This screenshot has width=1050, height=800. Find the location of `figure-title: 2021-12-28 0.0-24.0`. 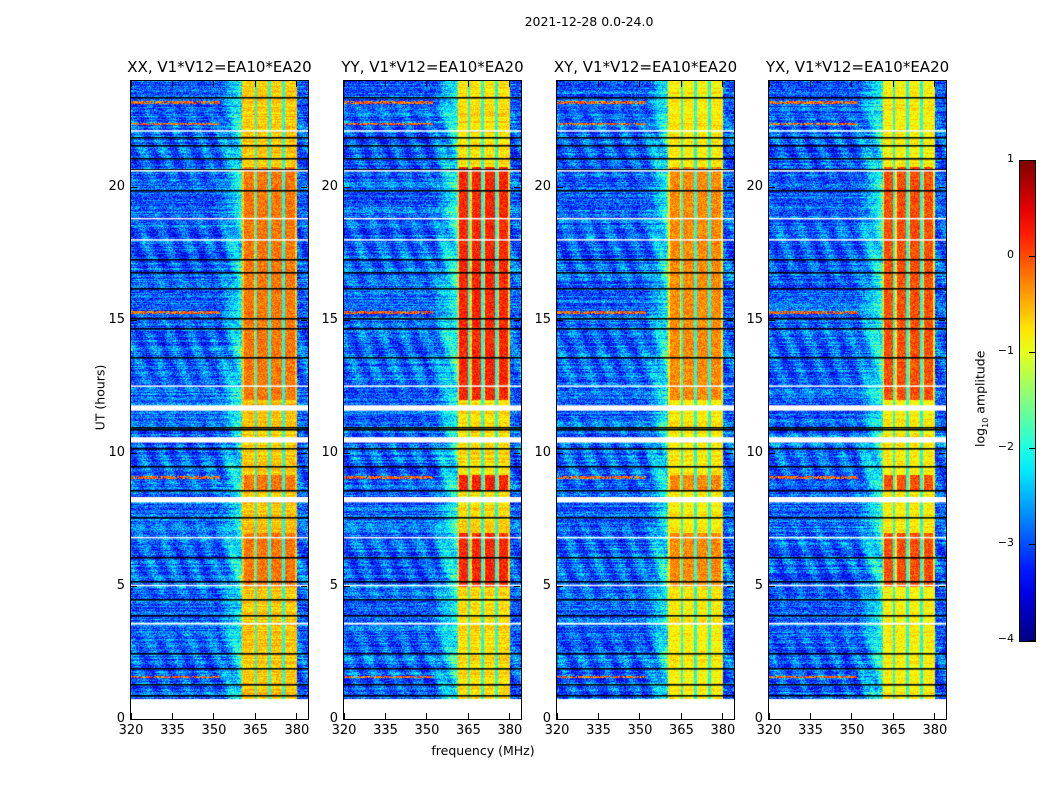

figure-title: 2021-12-28 0.0-24.0 is located at coordinates (589, 21).